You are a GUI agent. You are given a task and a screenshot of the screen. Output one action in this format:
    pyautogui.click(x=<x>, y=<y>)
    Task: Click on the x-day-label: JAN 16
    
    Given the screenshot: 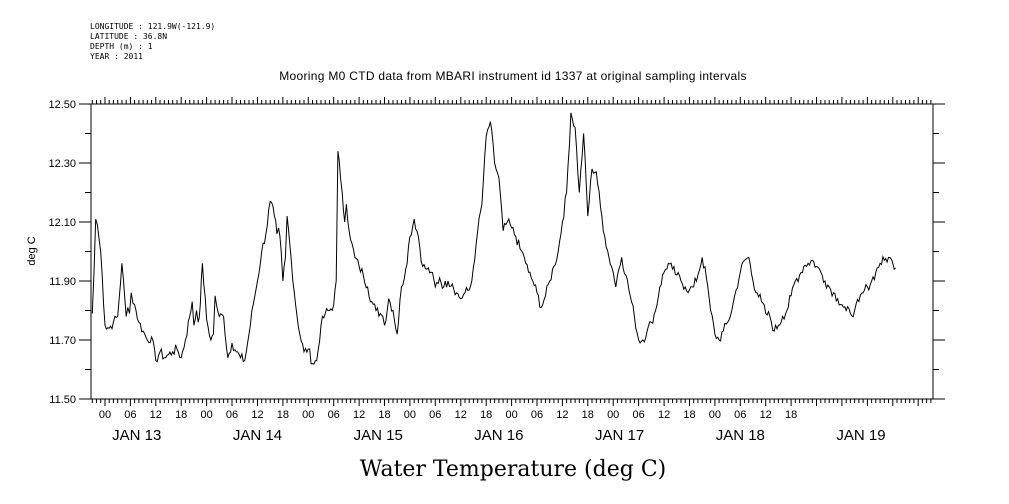 What is the action you would take?
    pyautogui.click(x=498, y=435)
    